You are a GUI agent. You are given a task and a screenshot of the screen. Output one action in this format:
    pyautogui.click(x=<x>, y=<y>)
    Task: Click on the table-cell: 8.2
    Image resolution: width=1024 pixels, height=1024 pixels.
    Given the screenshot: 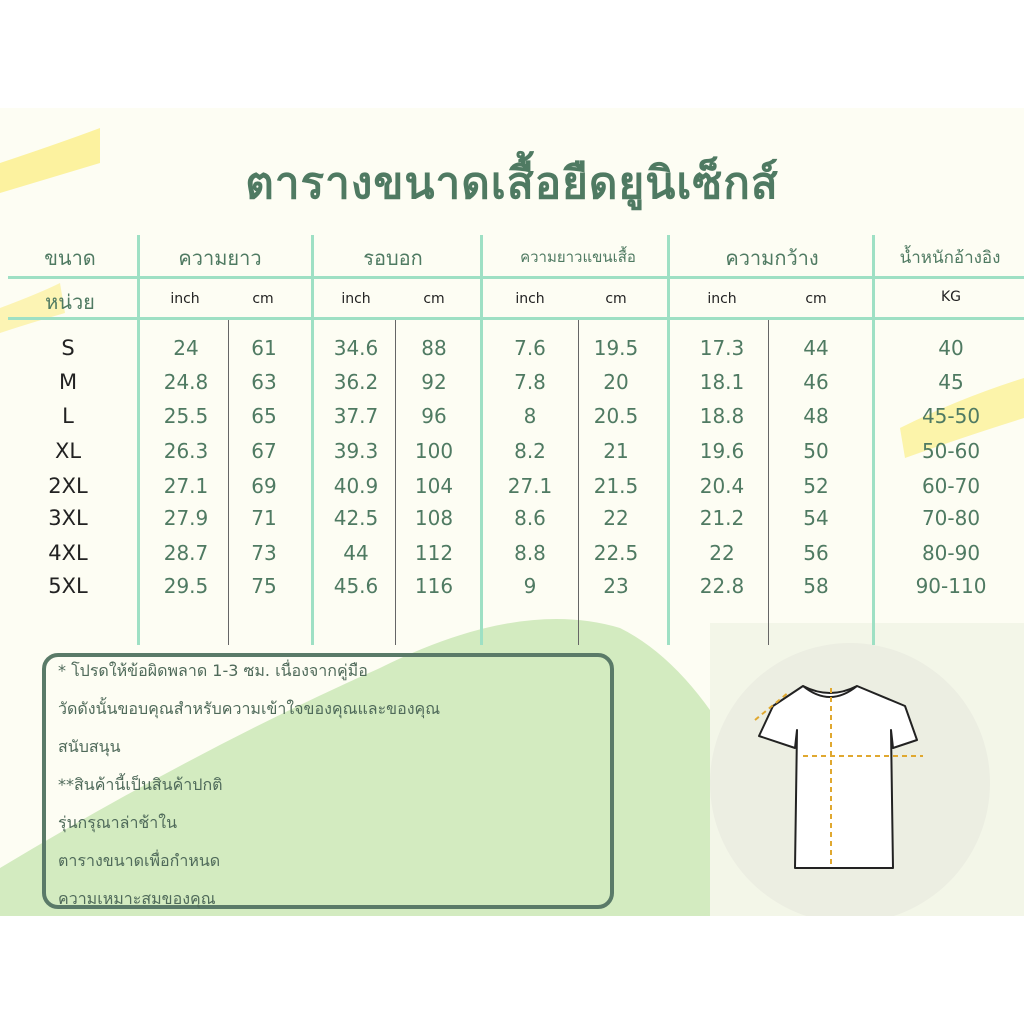 What is the action you would take?
    pyautogui.click(x=530, y=451)
    